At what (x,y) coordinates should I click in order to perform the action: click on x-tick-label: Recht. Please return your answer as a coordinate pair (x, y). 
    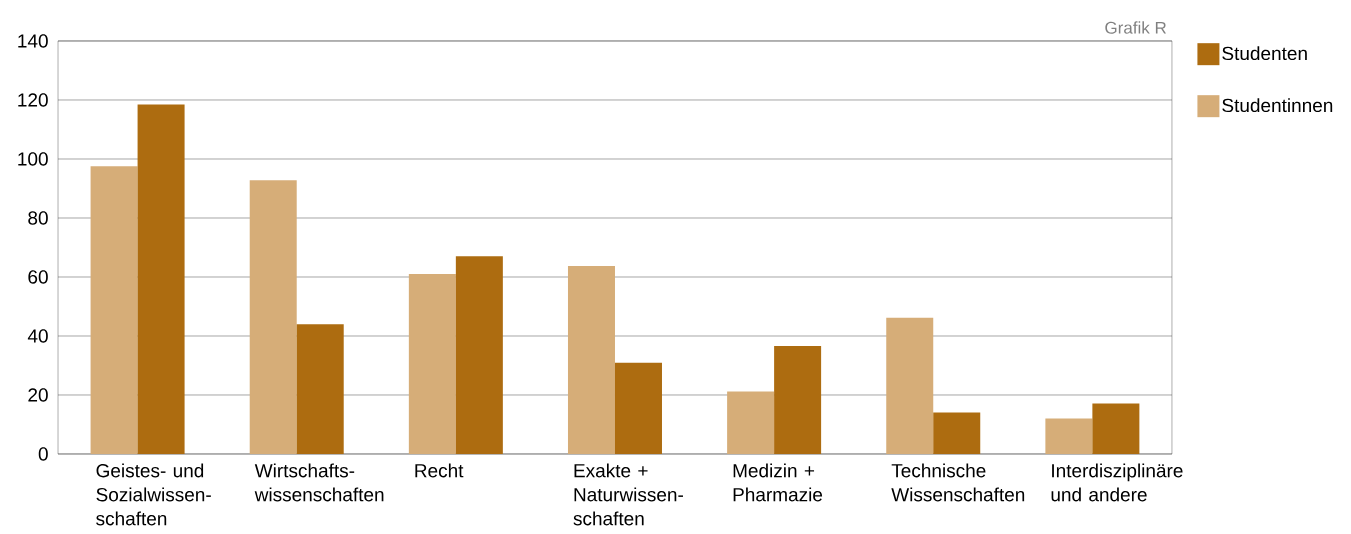
    Looking at the image, I should click on (439, 470).